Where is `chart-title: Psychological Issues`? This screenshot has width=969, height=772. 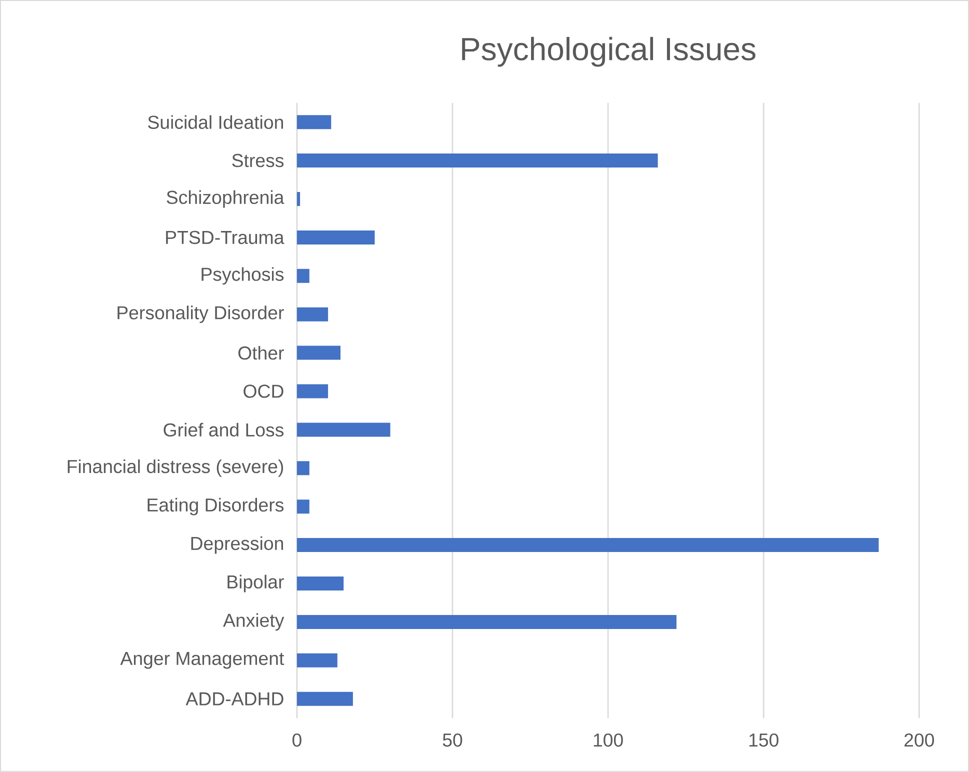 chart-title: Psychological Issues is located at coordinates (609, 51).